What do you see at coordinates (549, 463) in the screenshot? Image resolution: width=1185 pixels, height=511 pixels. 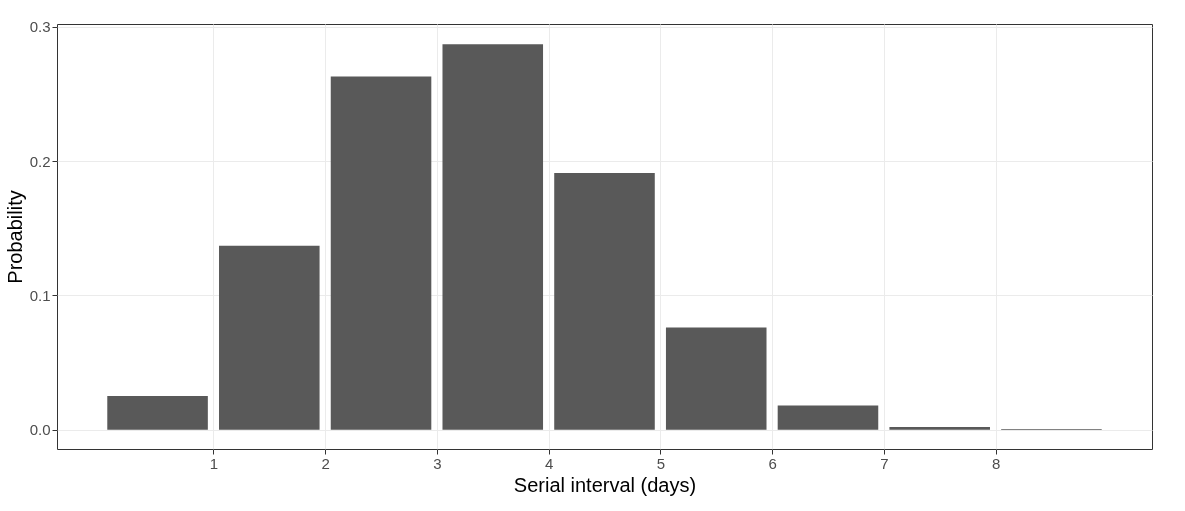 I see `x-tick-label: 4` at bounding box center [549, 463].